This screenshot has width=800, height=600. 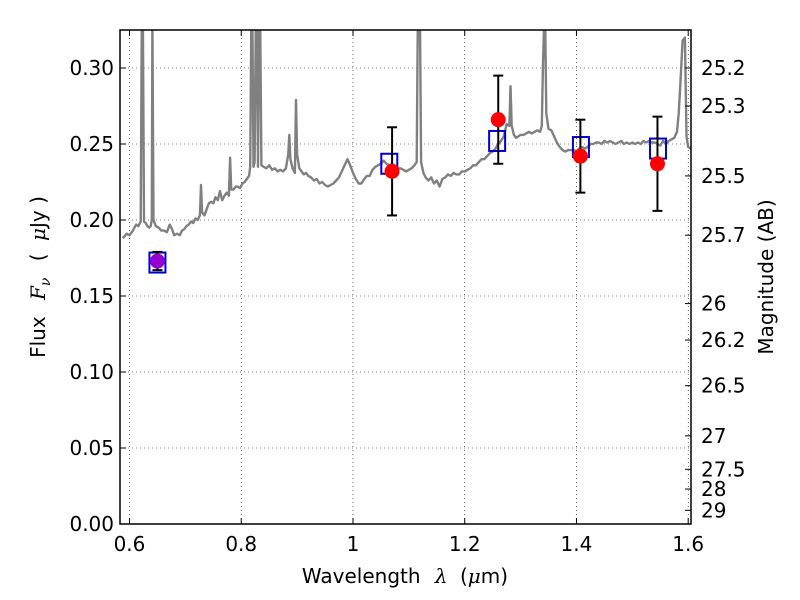 I want to click on y-tick-label: 0.25, so click(x=91, y=144).